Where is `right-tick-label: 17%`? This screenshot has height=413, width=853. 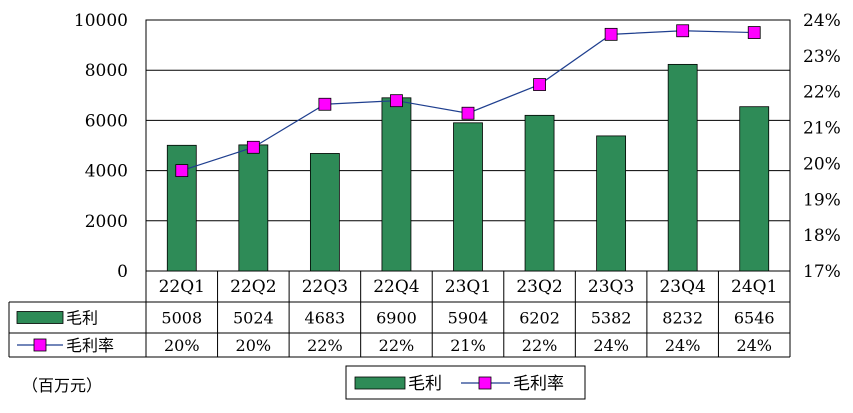
right-tick-label: 17% is located at coordinates (822, 272).